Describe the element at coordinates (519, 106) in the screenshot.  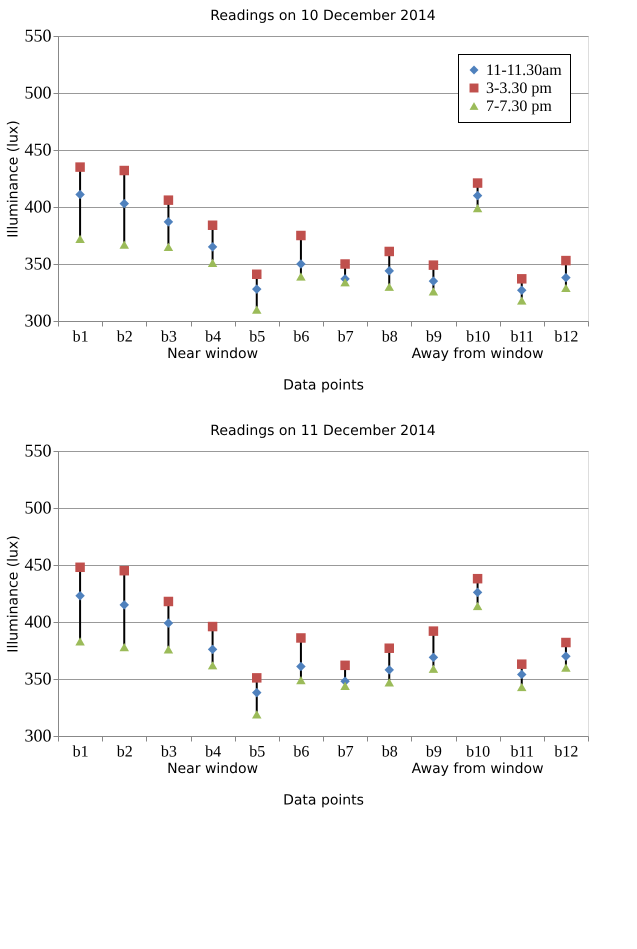
I see `legend-label: 7-7.30 pm` at that location.